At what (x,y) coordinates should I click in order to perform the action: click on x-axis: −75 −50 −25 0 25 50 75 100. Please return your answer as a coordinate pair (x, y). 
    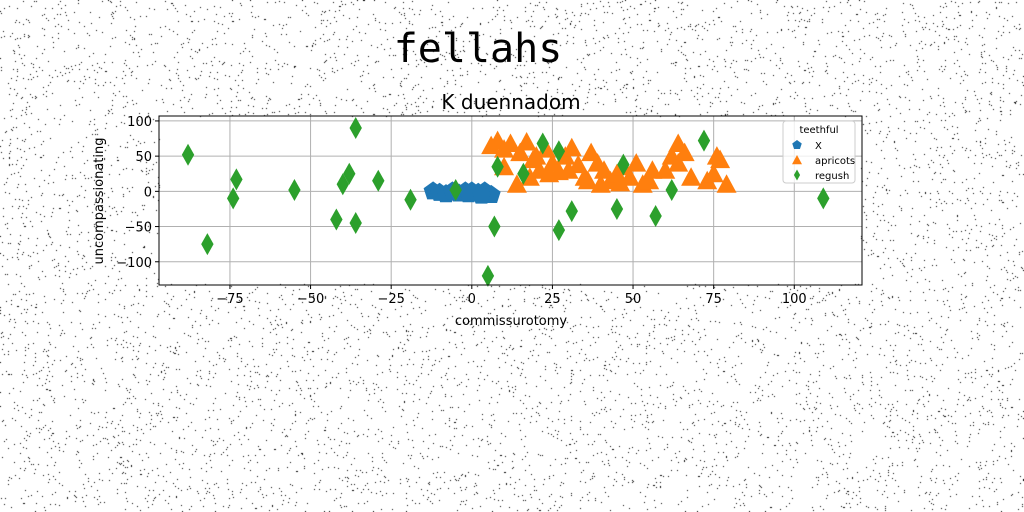
    Looking at the image, I should click on (511, 296).